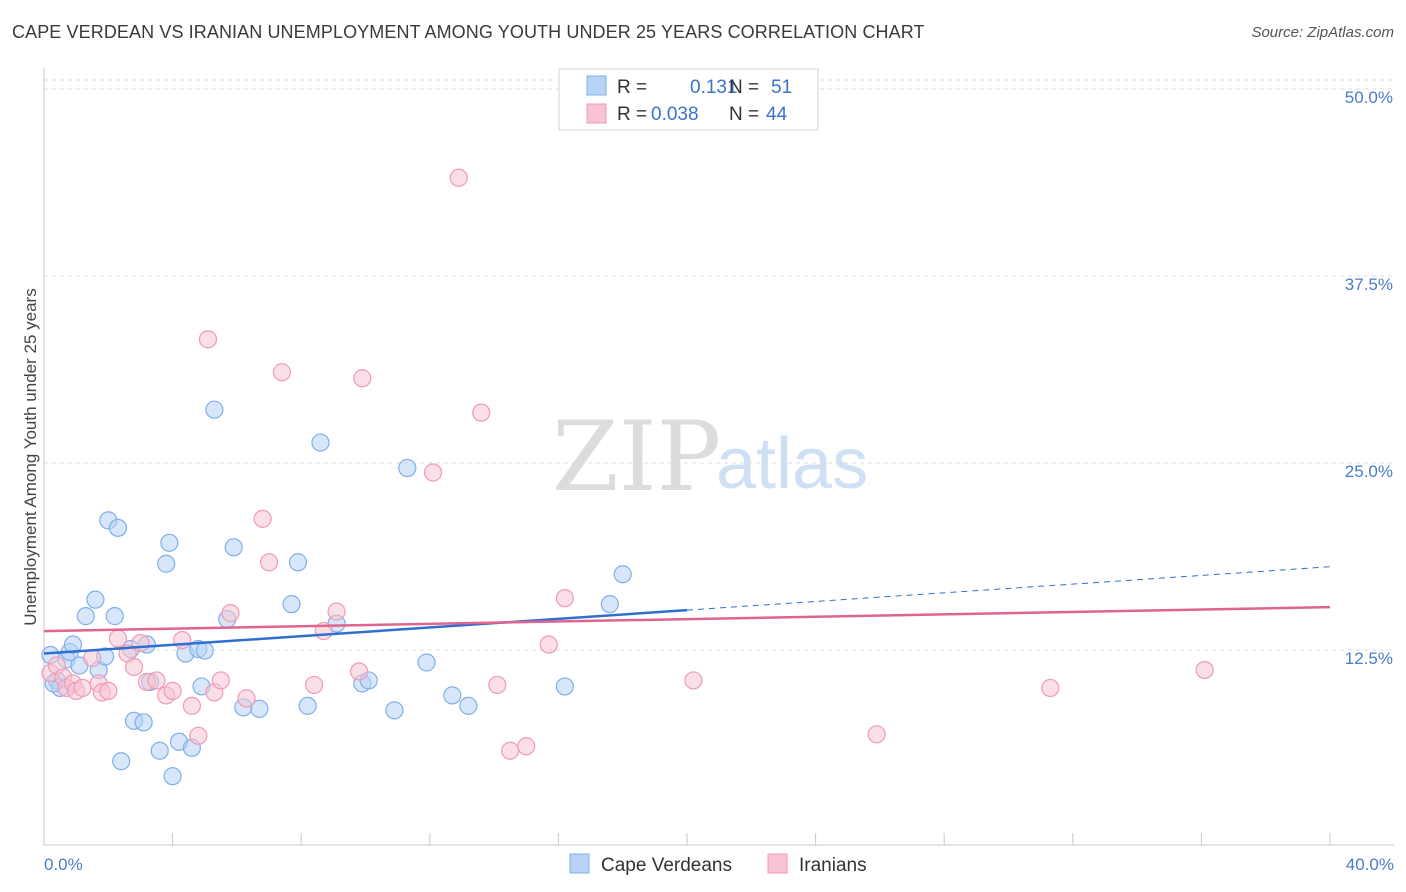 The height and width of the screenshot is (892, 1406). I want to click on watermark-atlas: atlas, so click(792, 464).